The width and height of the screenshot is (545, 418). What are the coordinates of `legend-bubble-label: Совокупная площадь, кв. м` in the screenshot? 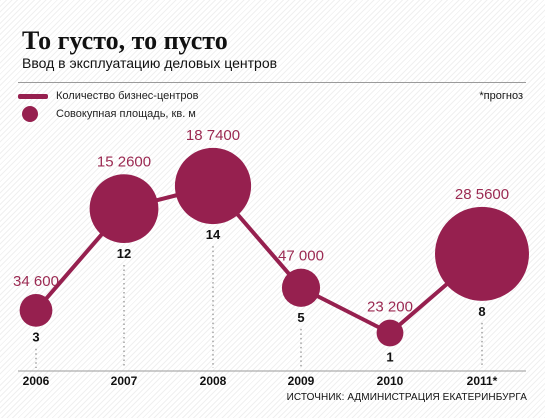 It's located at (126, 114).